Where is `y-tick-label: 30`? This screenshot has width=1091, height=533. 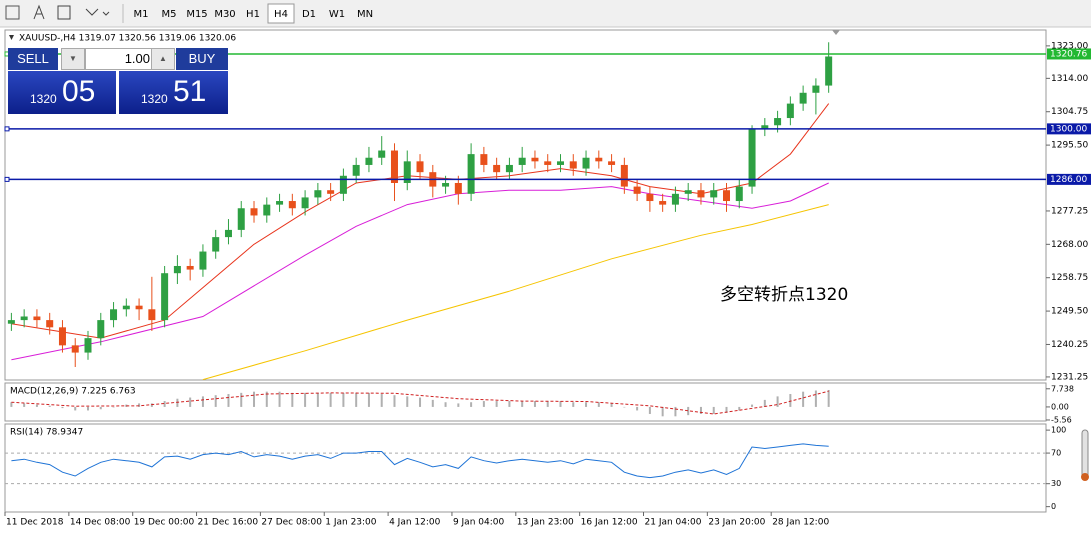 y-tick-label: 30 is located at coordinates (1056, 483).